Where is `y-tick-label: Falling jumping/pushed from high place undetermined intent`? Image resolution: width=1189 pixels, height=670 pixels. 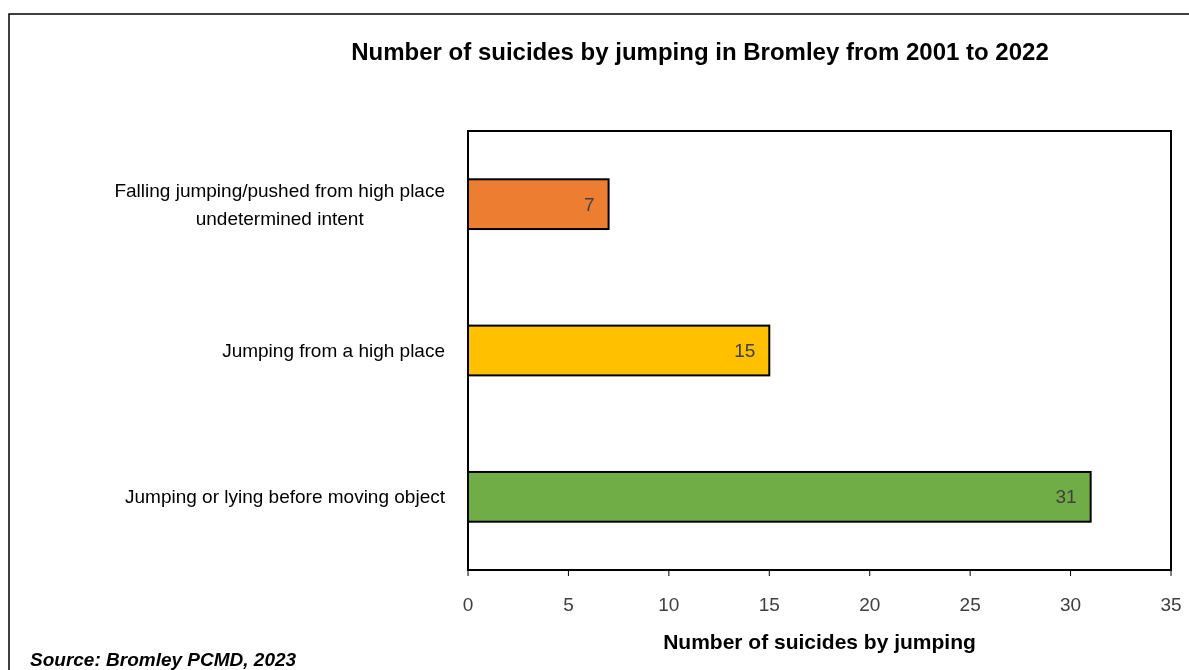 y-tick-label: Falling jumping/pushed from high place undetermined intent is located at coordinates (280, 204).